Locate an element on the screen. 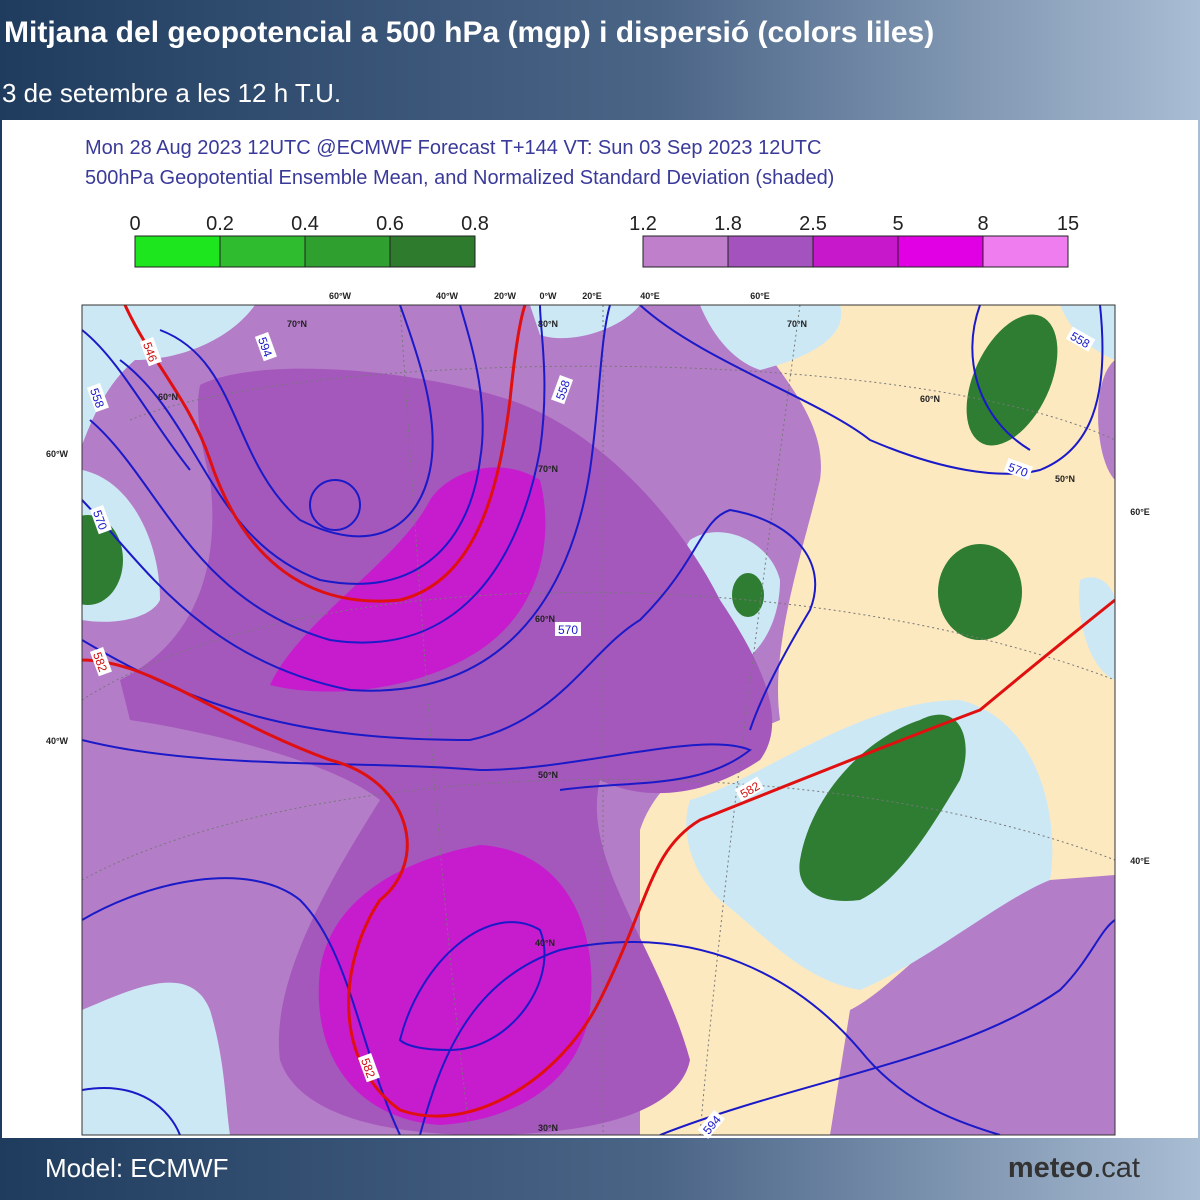 The height and width of the screenshot is (1200, 1200). brand-bold: meteo is located at coordinates (1050, 1168).